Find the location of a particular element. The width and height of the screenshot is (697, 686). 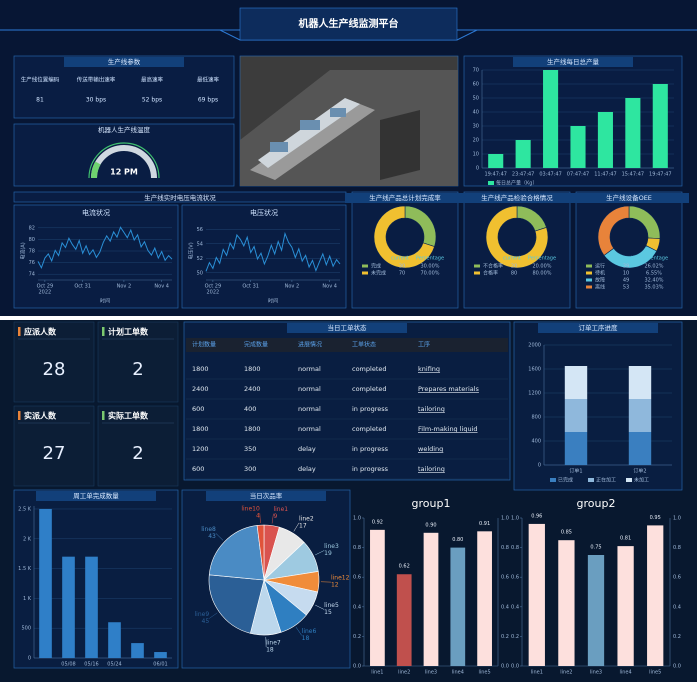

panel-title: 生产线每日总产量 is located at coordinates (573, 61).